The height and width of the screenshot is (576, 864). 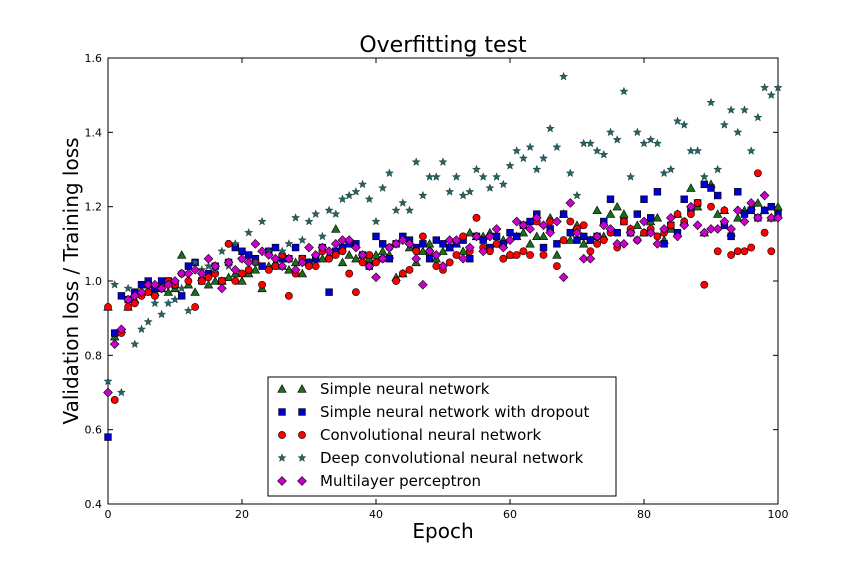 I want to click on y-tick-label: 1.4, so click(x=94, y=132).